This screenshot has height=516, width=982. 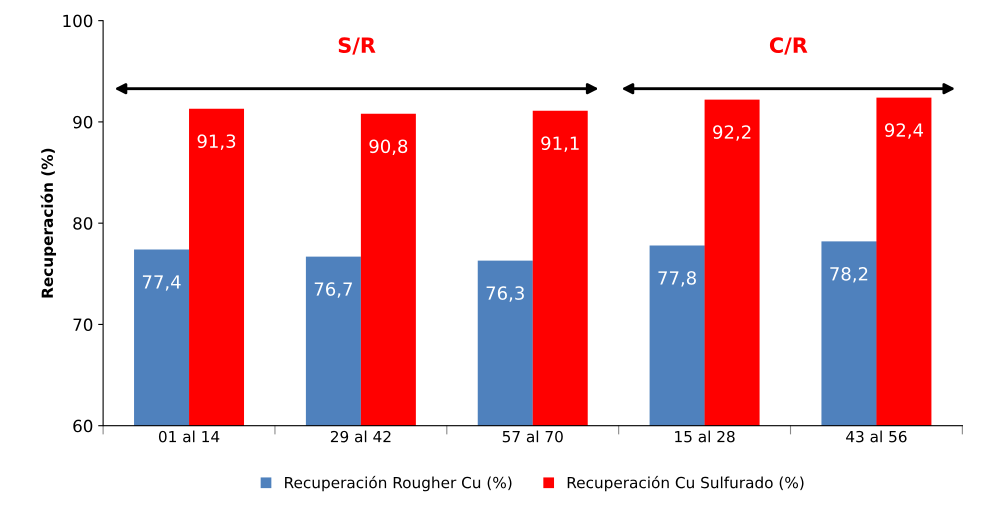 What do you see at coordinates (357, 46) in the screenshot?
I see `annotation: S/R` at bounding box center [357, 46].